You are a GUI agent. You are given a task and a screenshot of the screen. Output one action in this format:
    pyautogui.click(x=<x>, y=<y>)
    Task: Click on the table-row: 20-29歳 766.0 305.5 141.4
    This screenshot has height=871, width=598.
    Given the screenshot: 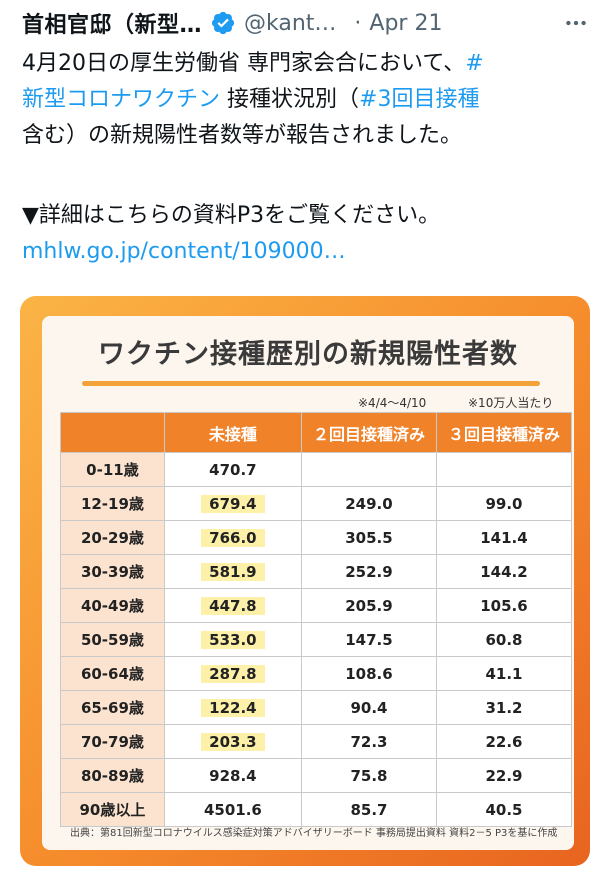 What is the action you would take?
    pyautogui.click(x=316, y=537)
    